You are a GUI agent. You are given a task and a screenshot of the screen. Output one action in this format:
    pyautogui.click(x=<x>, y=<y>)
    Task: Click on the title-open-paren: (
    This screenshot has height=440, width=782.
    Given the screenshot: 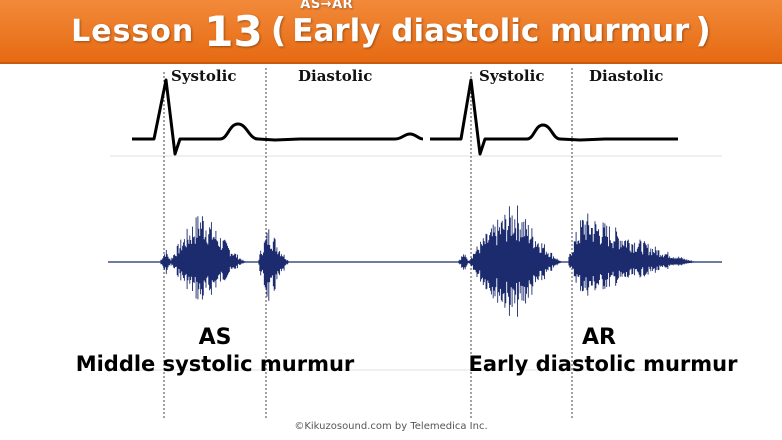 What is the action you would take?
    pyautogui.click(x=278, y=31)
    